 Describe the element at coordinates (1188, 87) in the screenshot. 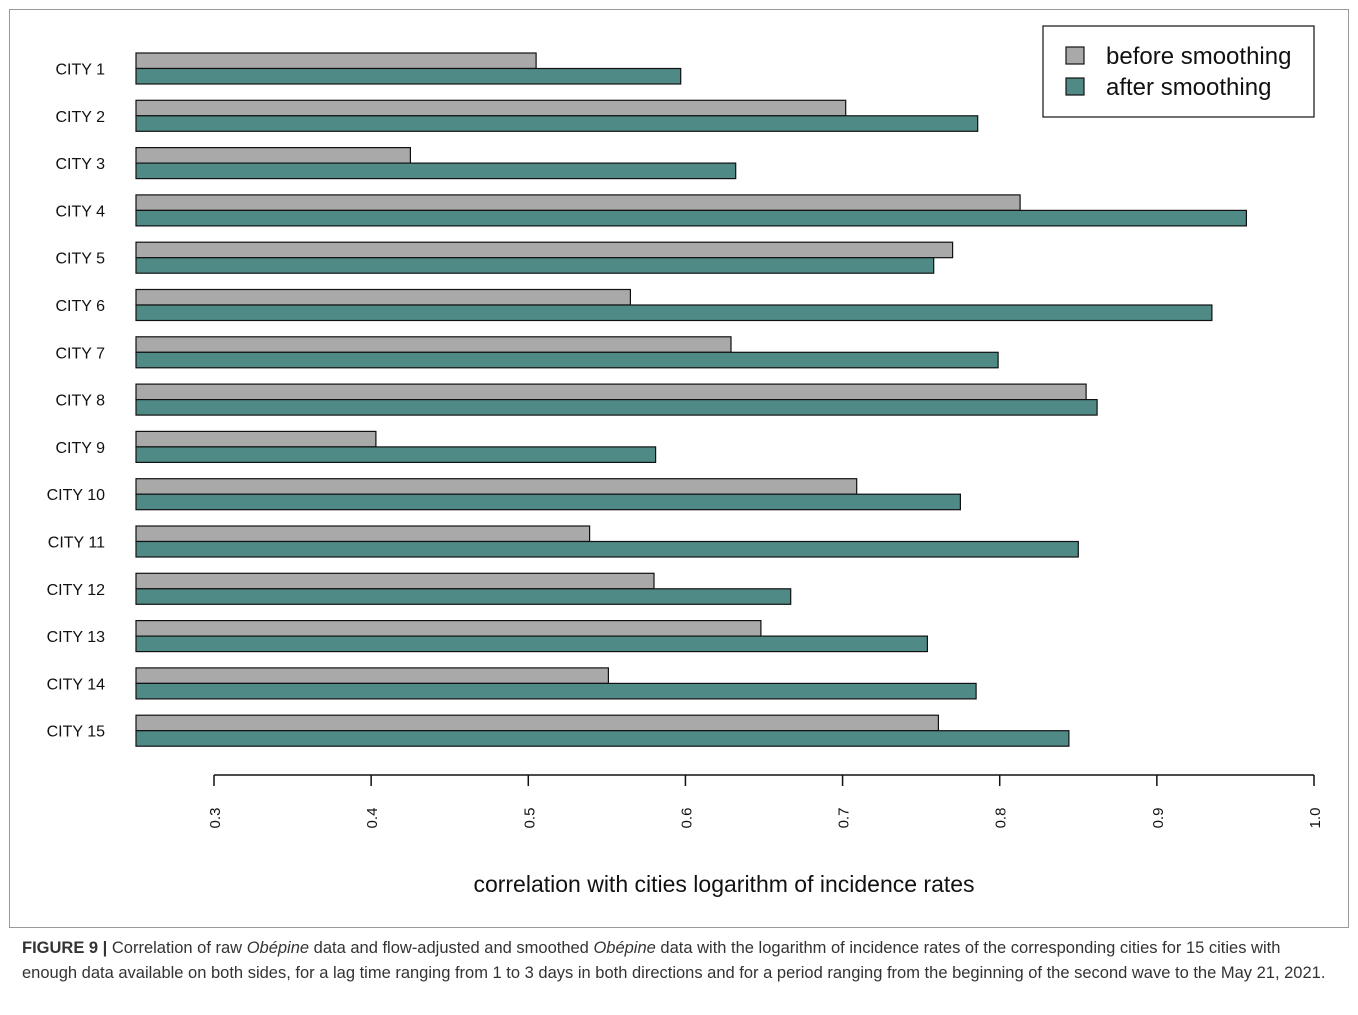

I see `legend-label-after: after smoothing` at that location.